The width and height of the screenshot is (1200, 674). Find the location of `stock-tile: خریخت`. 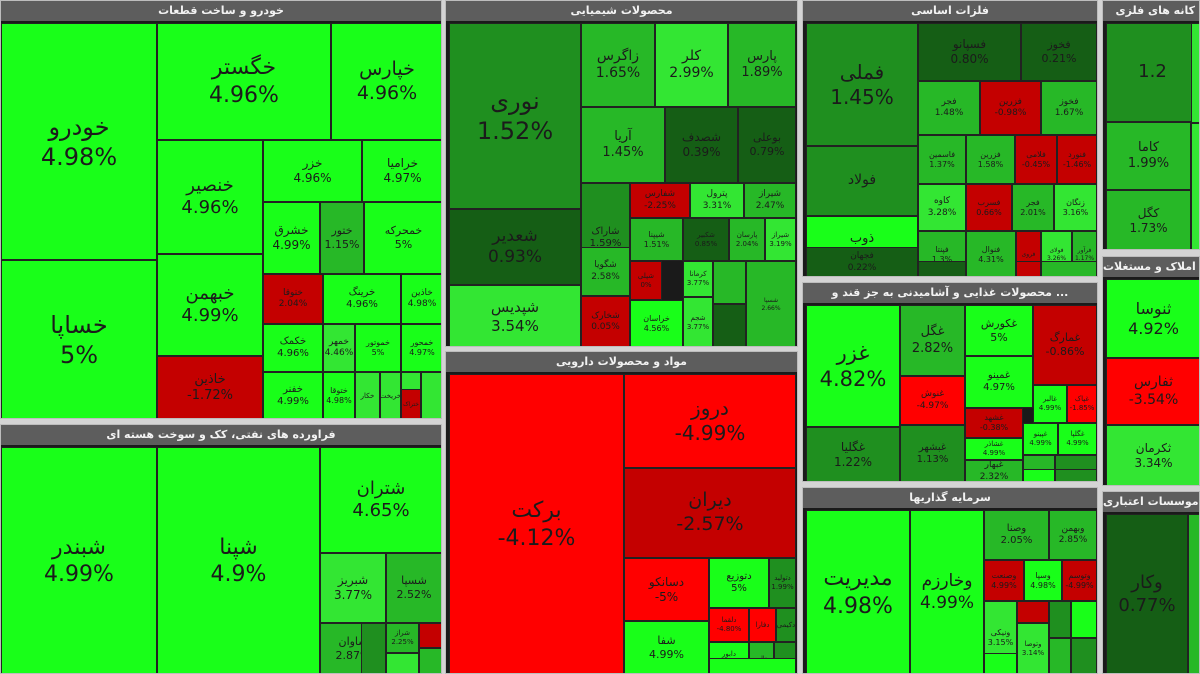

stock-tile: خریخت is located at coordinates (390, 395).